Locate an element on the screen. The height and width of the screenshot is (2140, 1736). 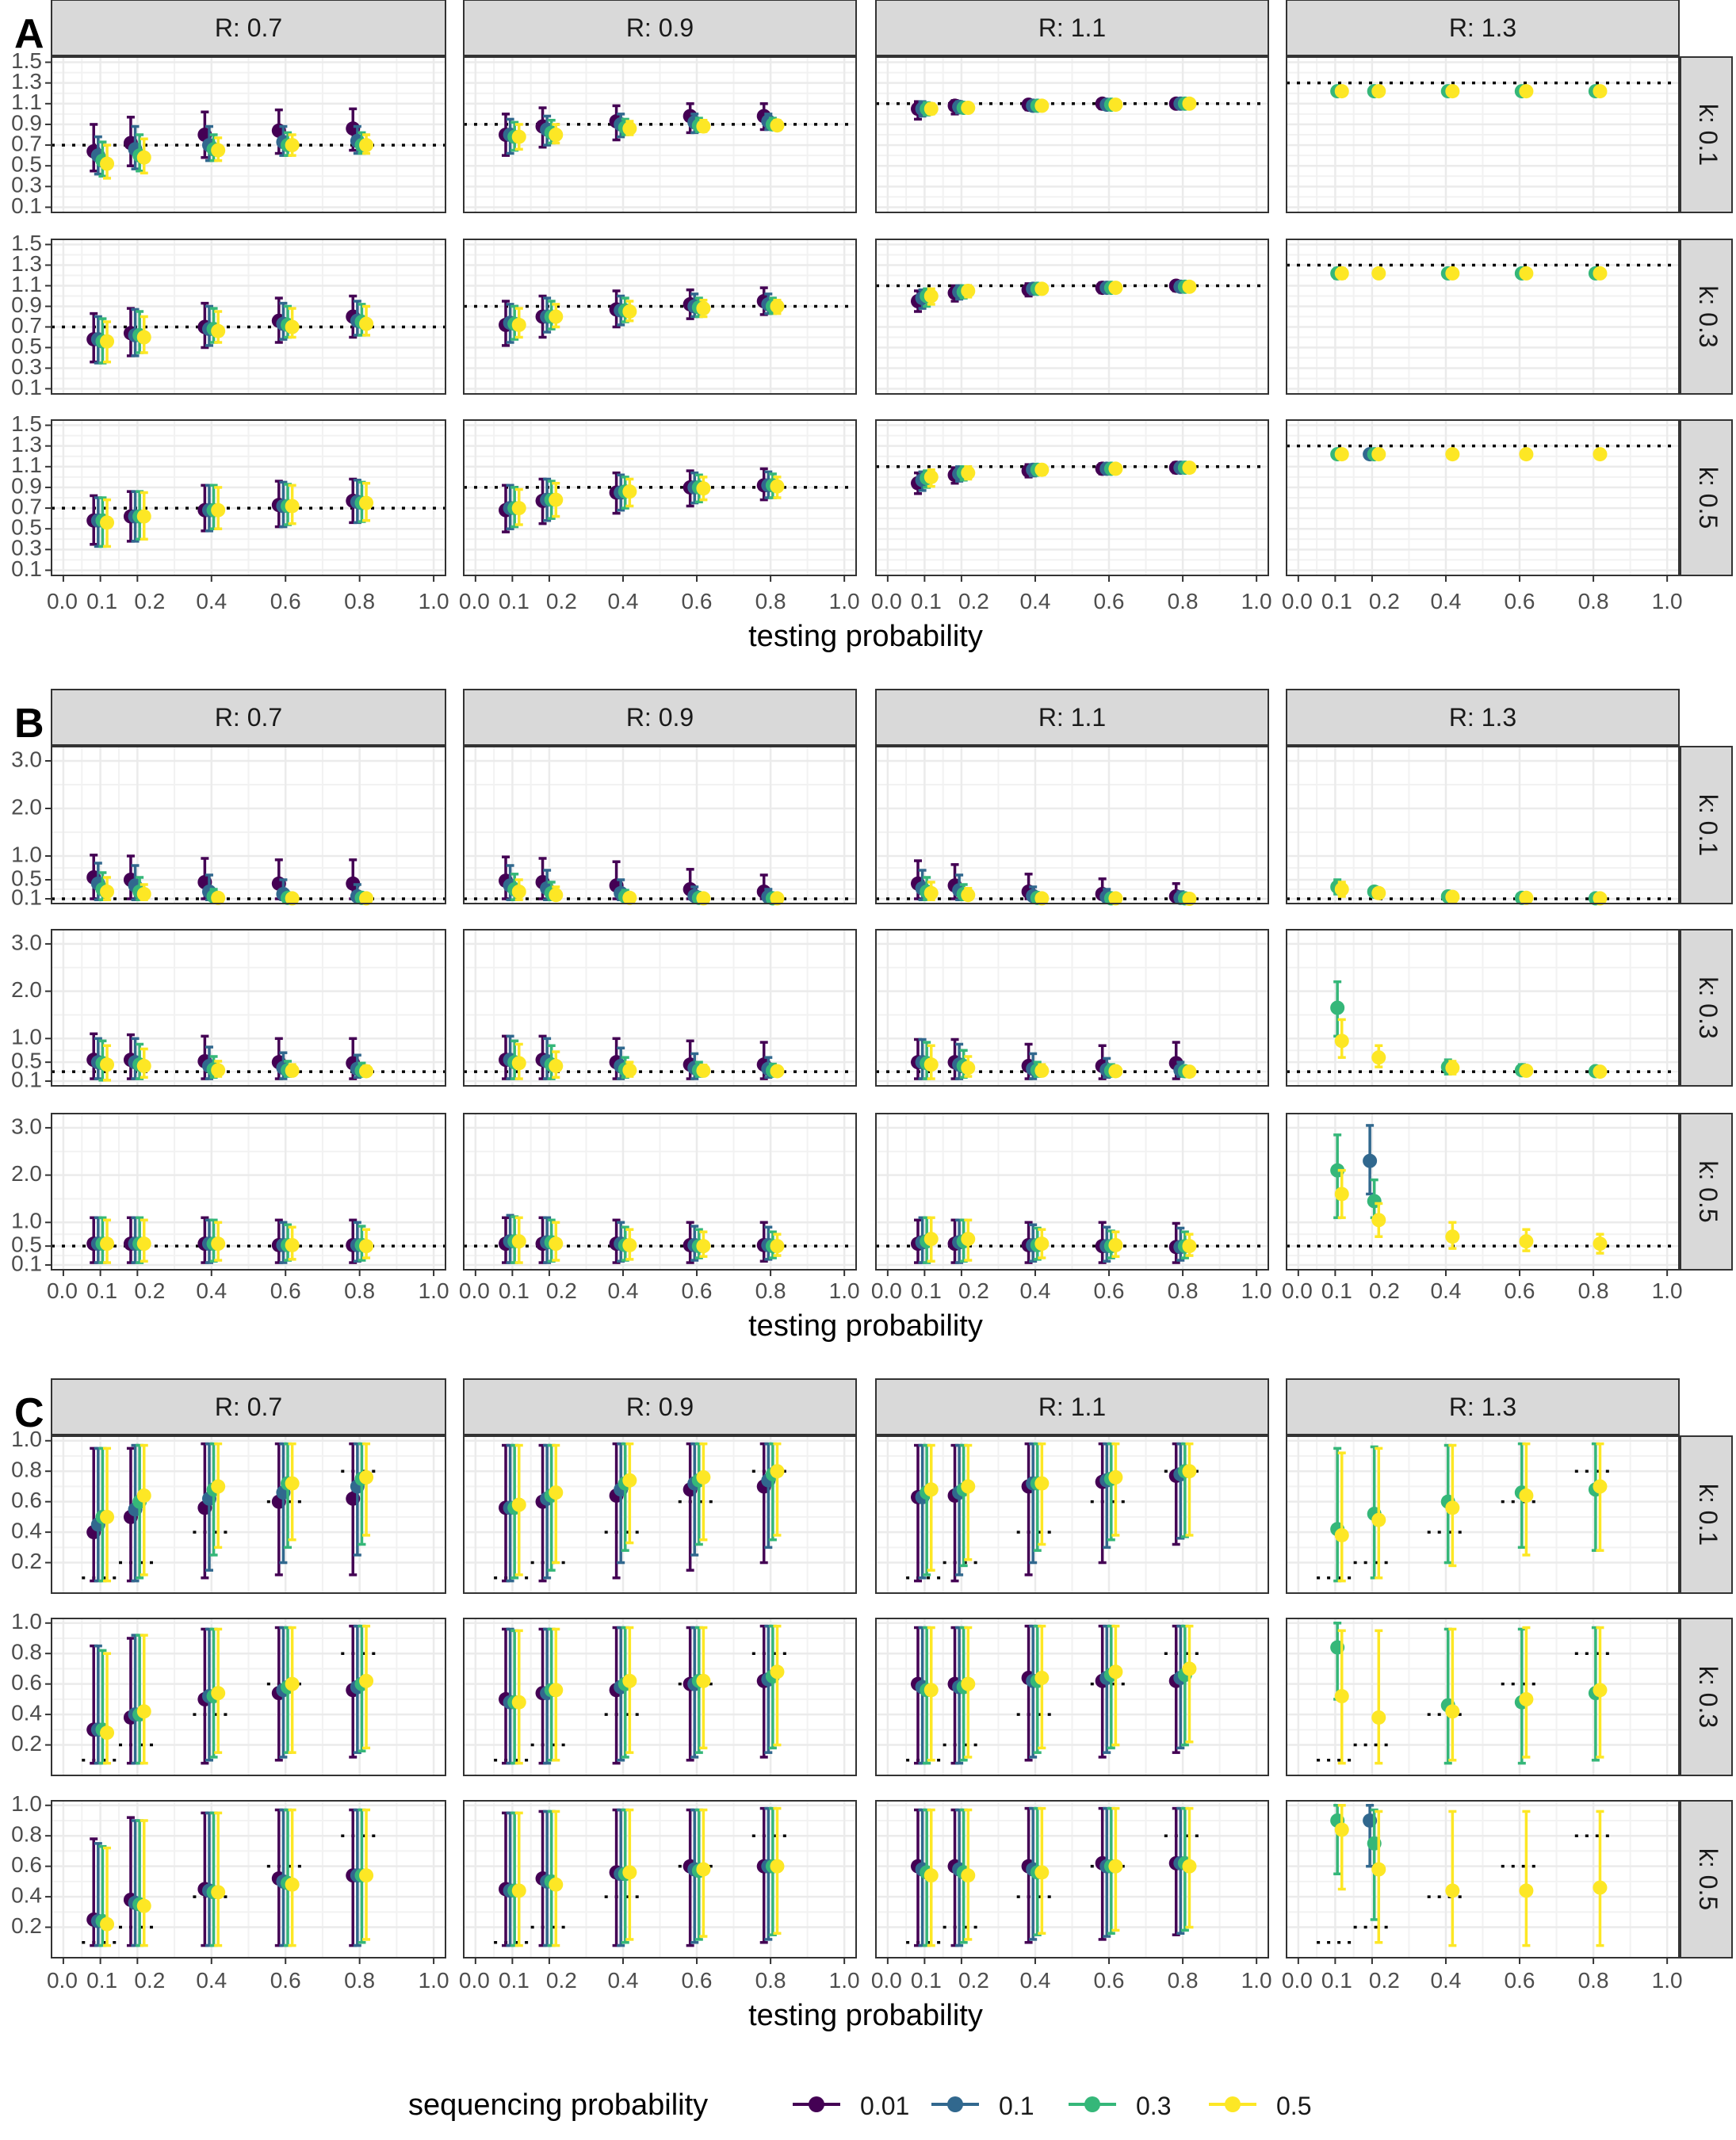
legend-key-point is located at coordinates (816, 2104).